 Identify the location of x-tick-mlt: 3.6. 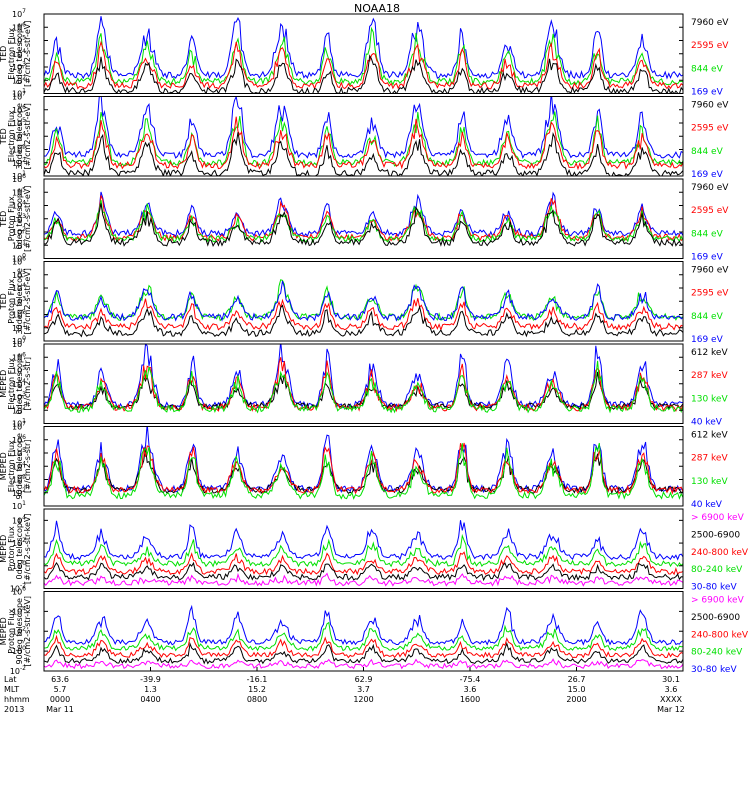
(470, 689).